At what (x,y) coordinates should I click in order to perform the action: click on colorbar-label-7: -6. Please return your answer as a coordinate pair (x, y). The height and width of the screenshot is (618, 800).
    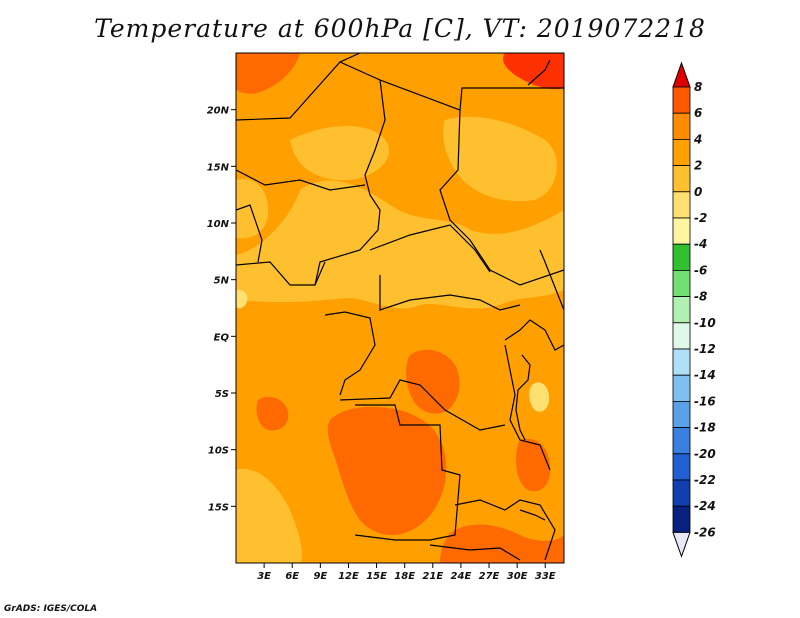
    Looking at the image, I should click on (700, 270).